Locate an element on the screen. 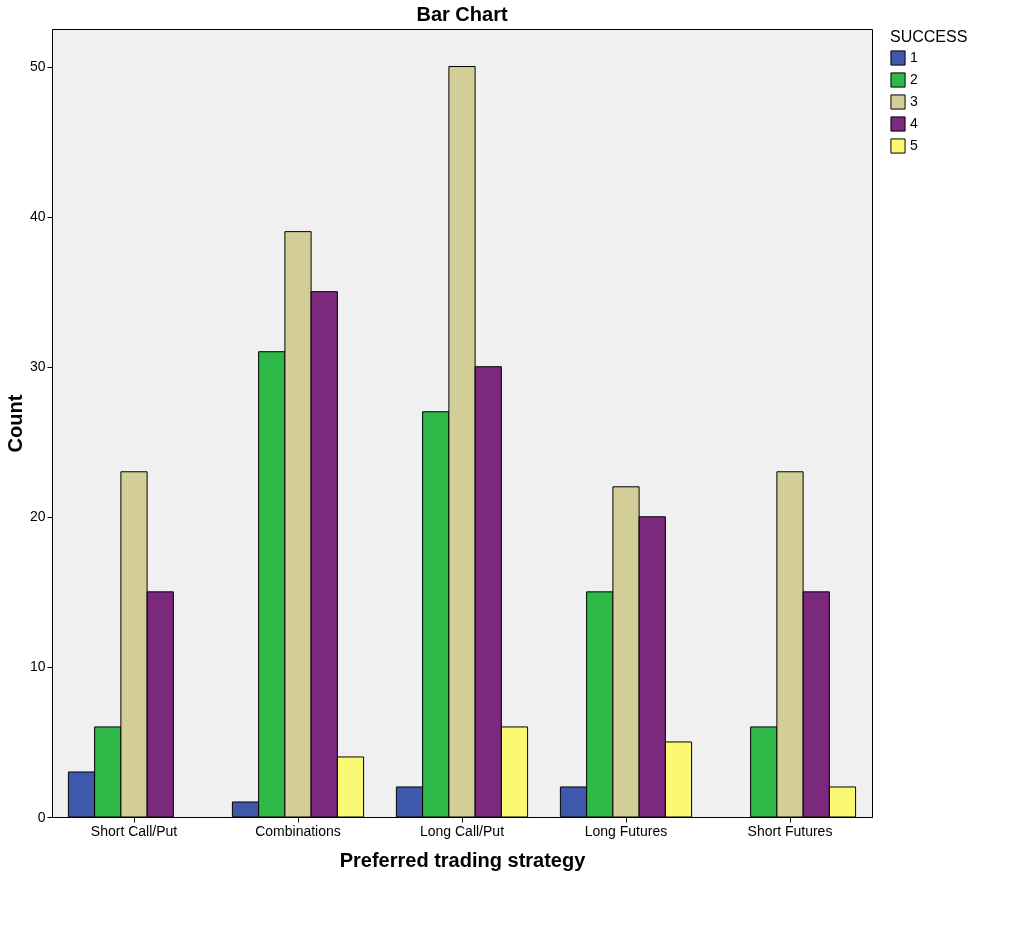  x-tick-label: Long Call/Put is located at coordinates (462, 830).